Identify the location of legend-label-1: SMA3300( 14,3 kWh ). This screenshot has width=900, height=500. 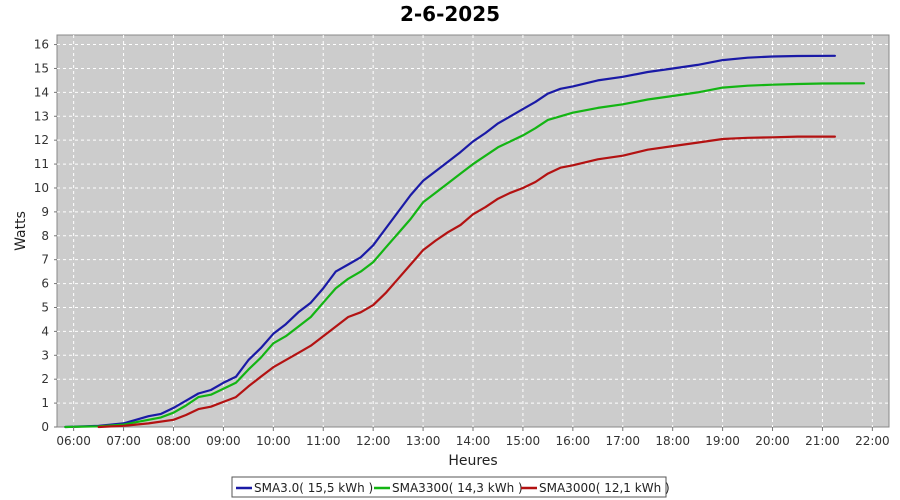
(457, 488).